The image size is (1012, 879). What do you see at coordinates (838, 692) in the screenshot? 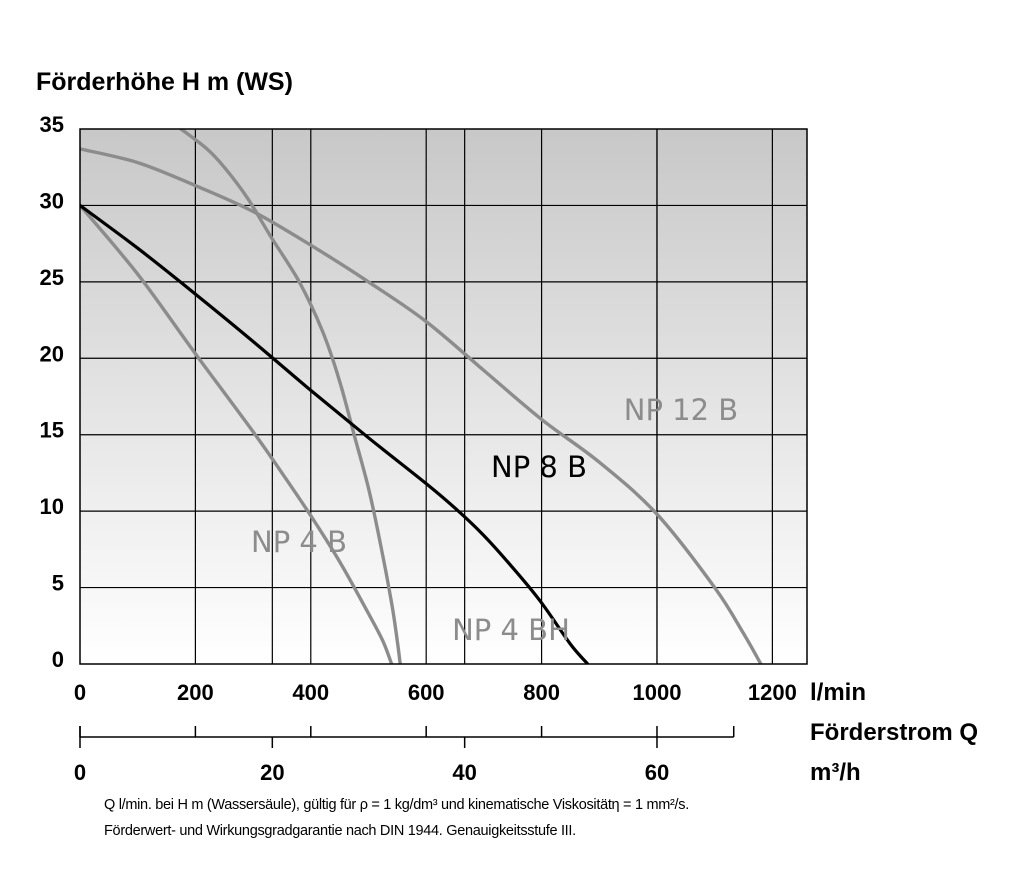
I see `x-unit-label: l/min` at bounding box center [838, 692].